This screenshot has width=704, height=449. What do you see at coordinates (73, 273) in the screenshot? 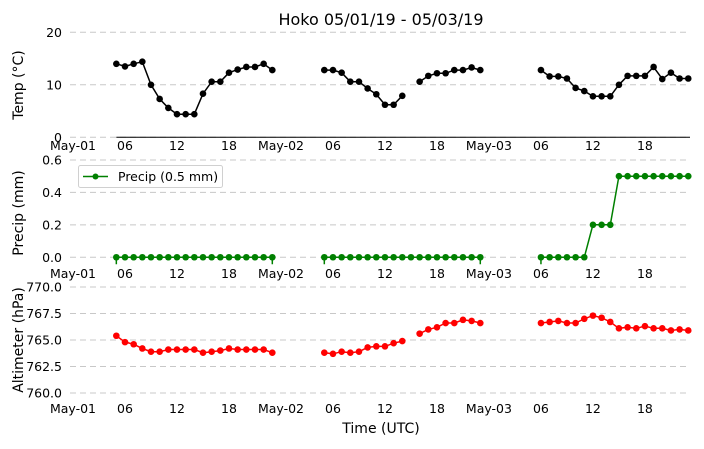
I see `x-tick-label: May-01` at bounding box center [73, 273].